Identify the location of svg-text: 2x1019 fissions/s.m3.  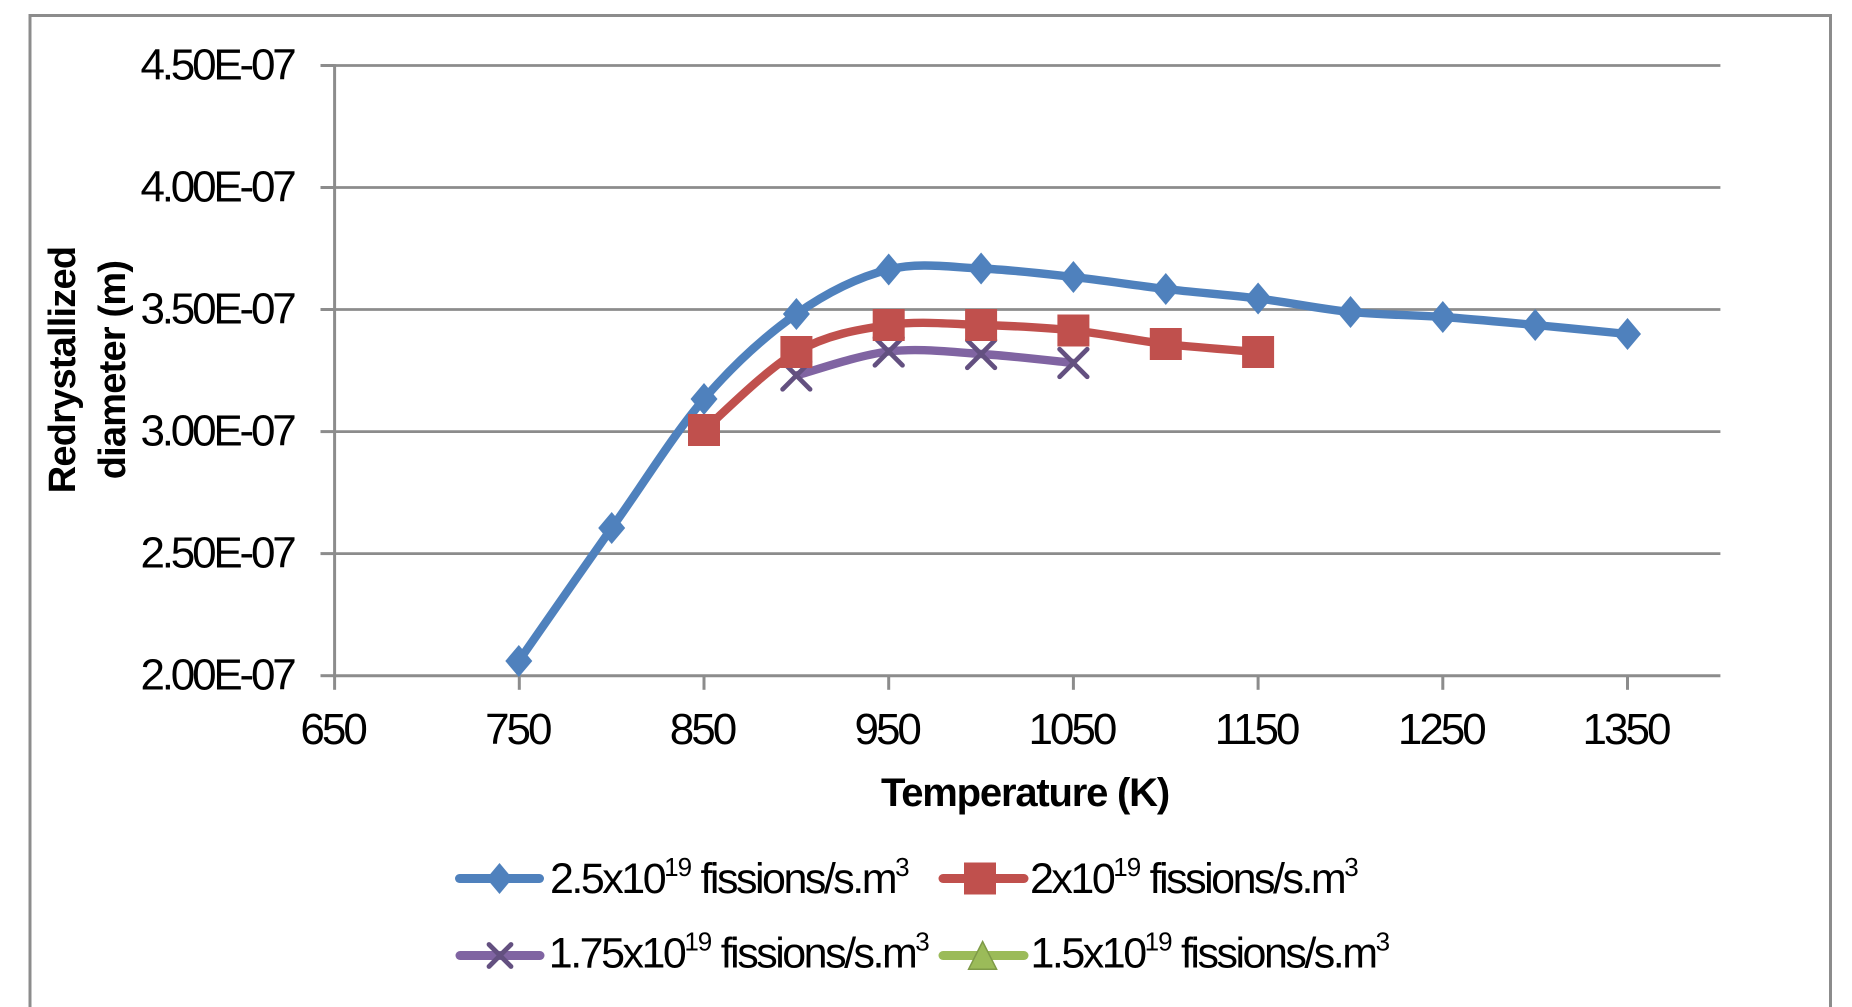
(1194, 877).